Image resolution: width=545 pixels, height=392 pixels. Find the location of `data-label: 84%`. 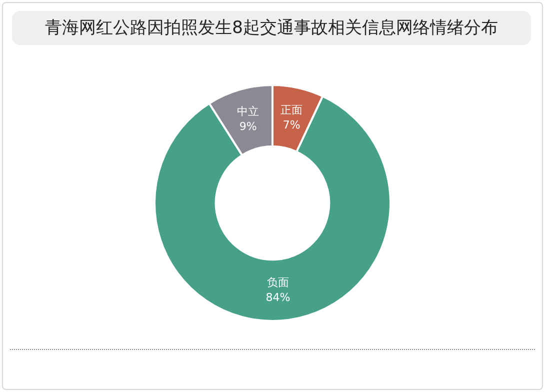

data-label: 84% is located at coordinates (278, 297).